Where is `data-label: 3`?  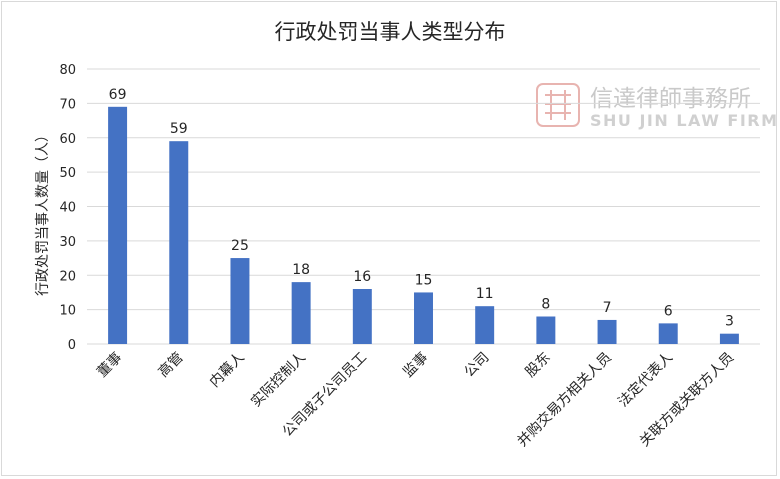 data-label: 3 is located at coordinates (729, 322).